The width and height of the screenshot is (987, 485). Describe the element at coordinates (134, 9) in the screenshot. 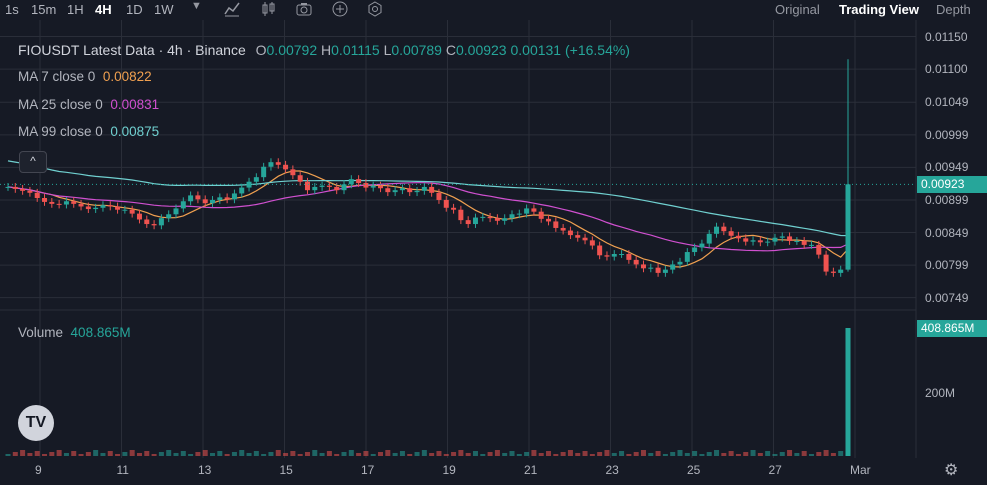

I see `timeframe-1d: 1D` at that location.